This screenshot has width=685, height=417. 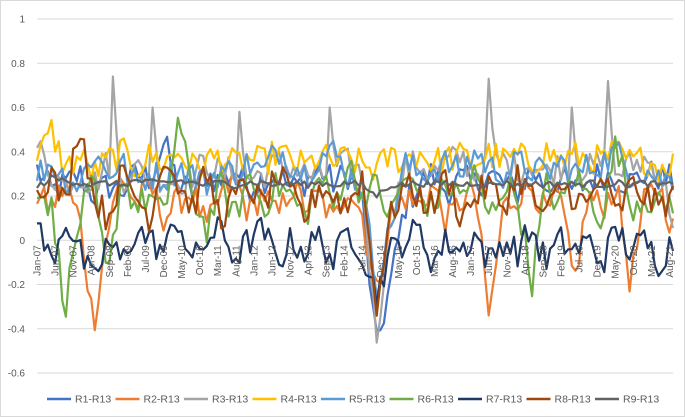 I want to click on x-tick-label: Aug-21, so click(x=670, y=261).